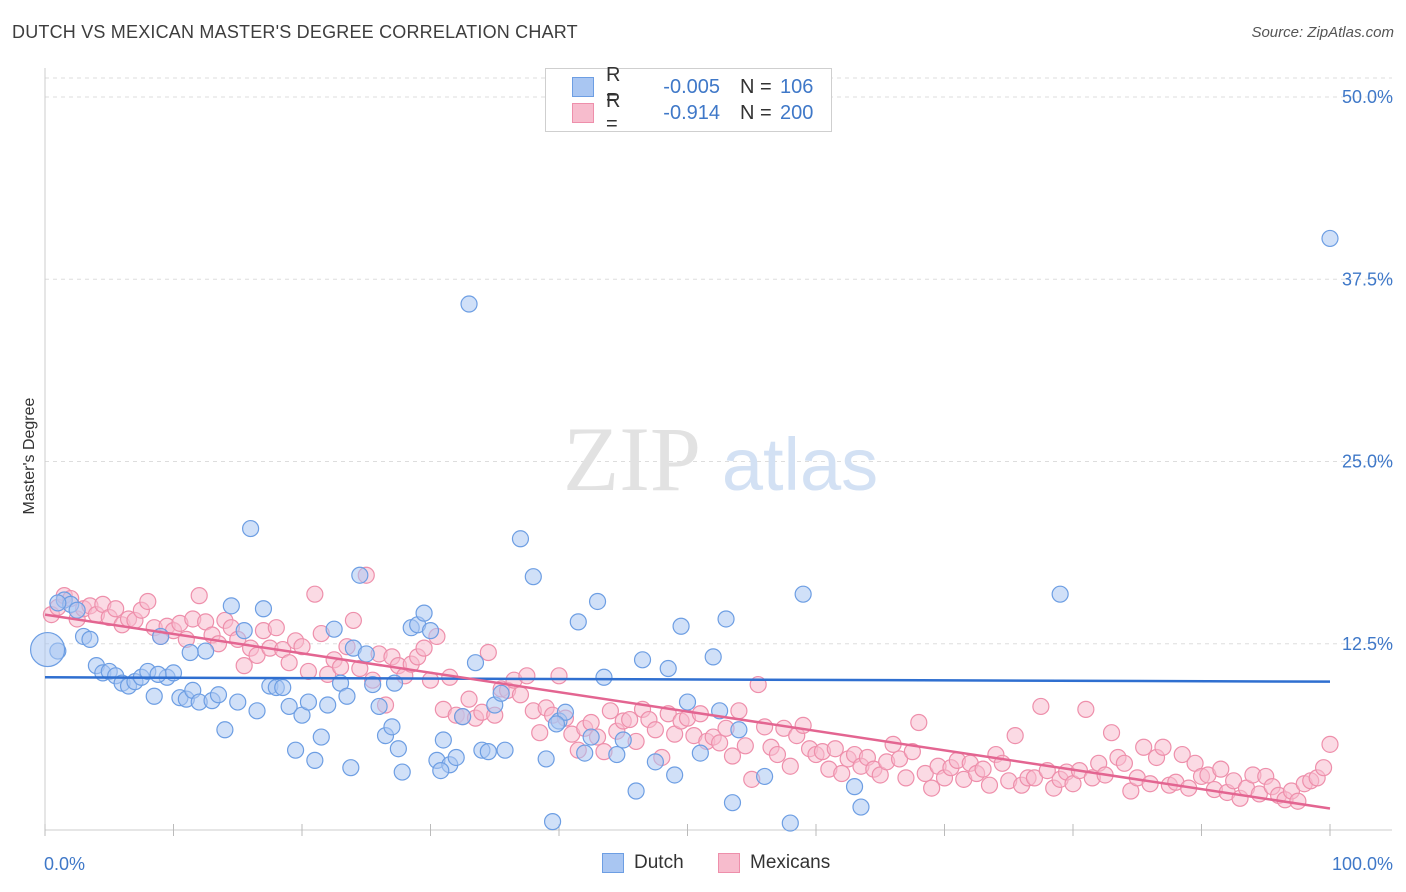  I want to click on dutch-n-value: 106, so click(797, 86).